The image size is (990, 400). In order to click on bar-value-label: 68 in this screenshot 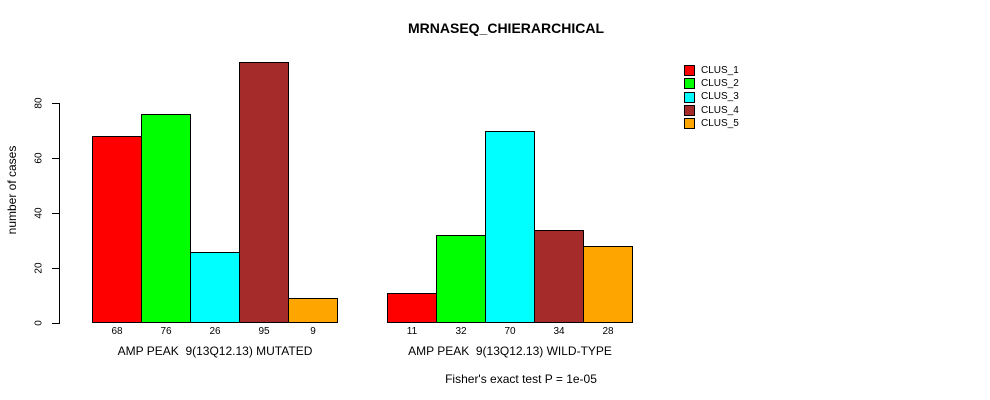, I will do `click(117, 331)`.